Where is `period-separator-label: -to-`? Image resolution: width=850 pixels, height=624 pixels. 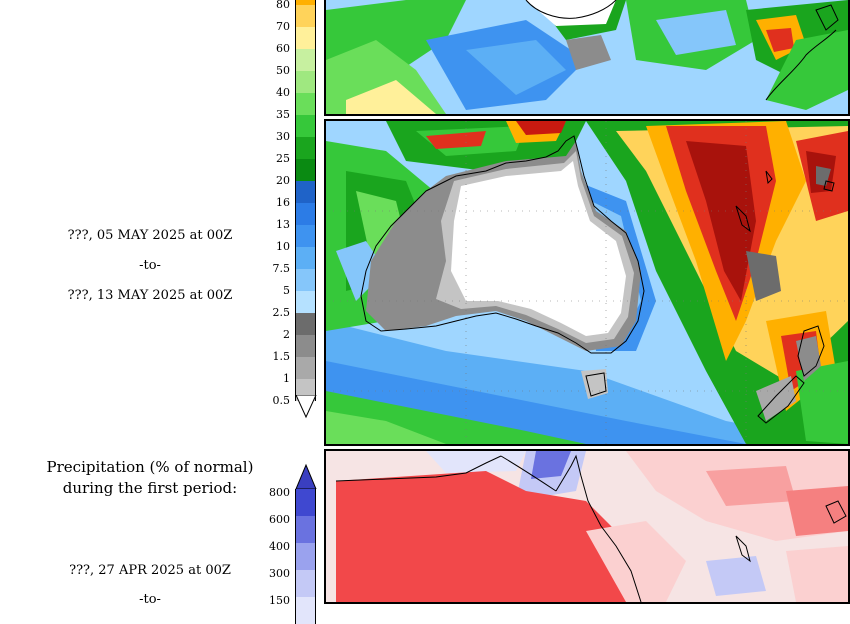
period-separator-label: -to- is located at coordinates (150, 265).